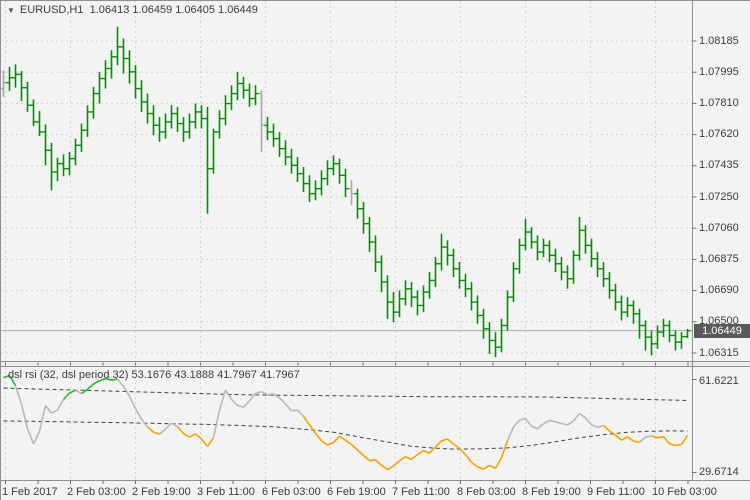 This screenshot has height=500, width=750. I want to click on price-axis-label: 1.06315, so click(719, 353).